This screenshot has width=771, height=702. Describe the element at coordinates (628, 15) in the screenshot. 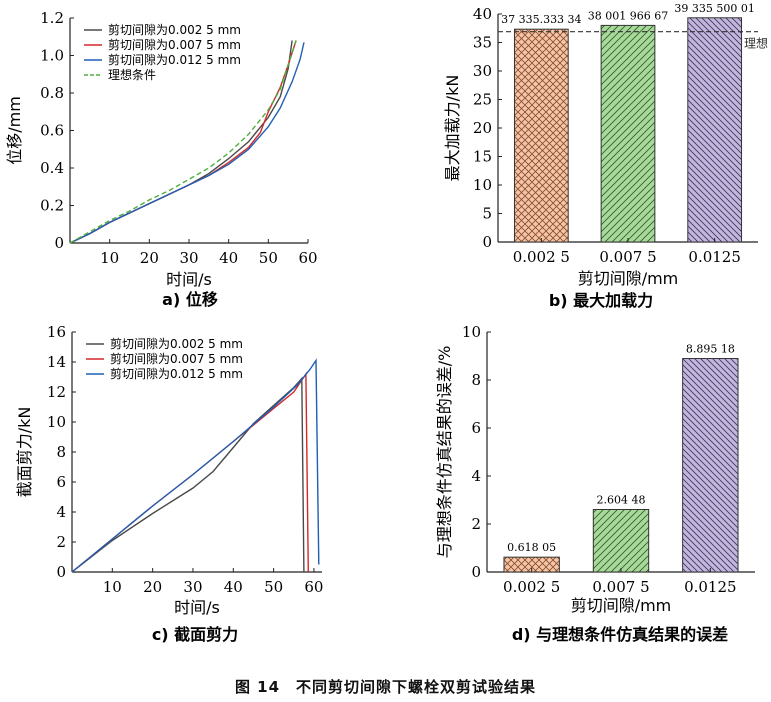

I see `bar-data-label-2: 38 001 966 67` at that location.